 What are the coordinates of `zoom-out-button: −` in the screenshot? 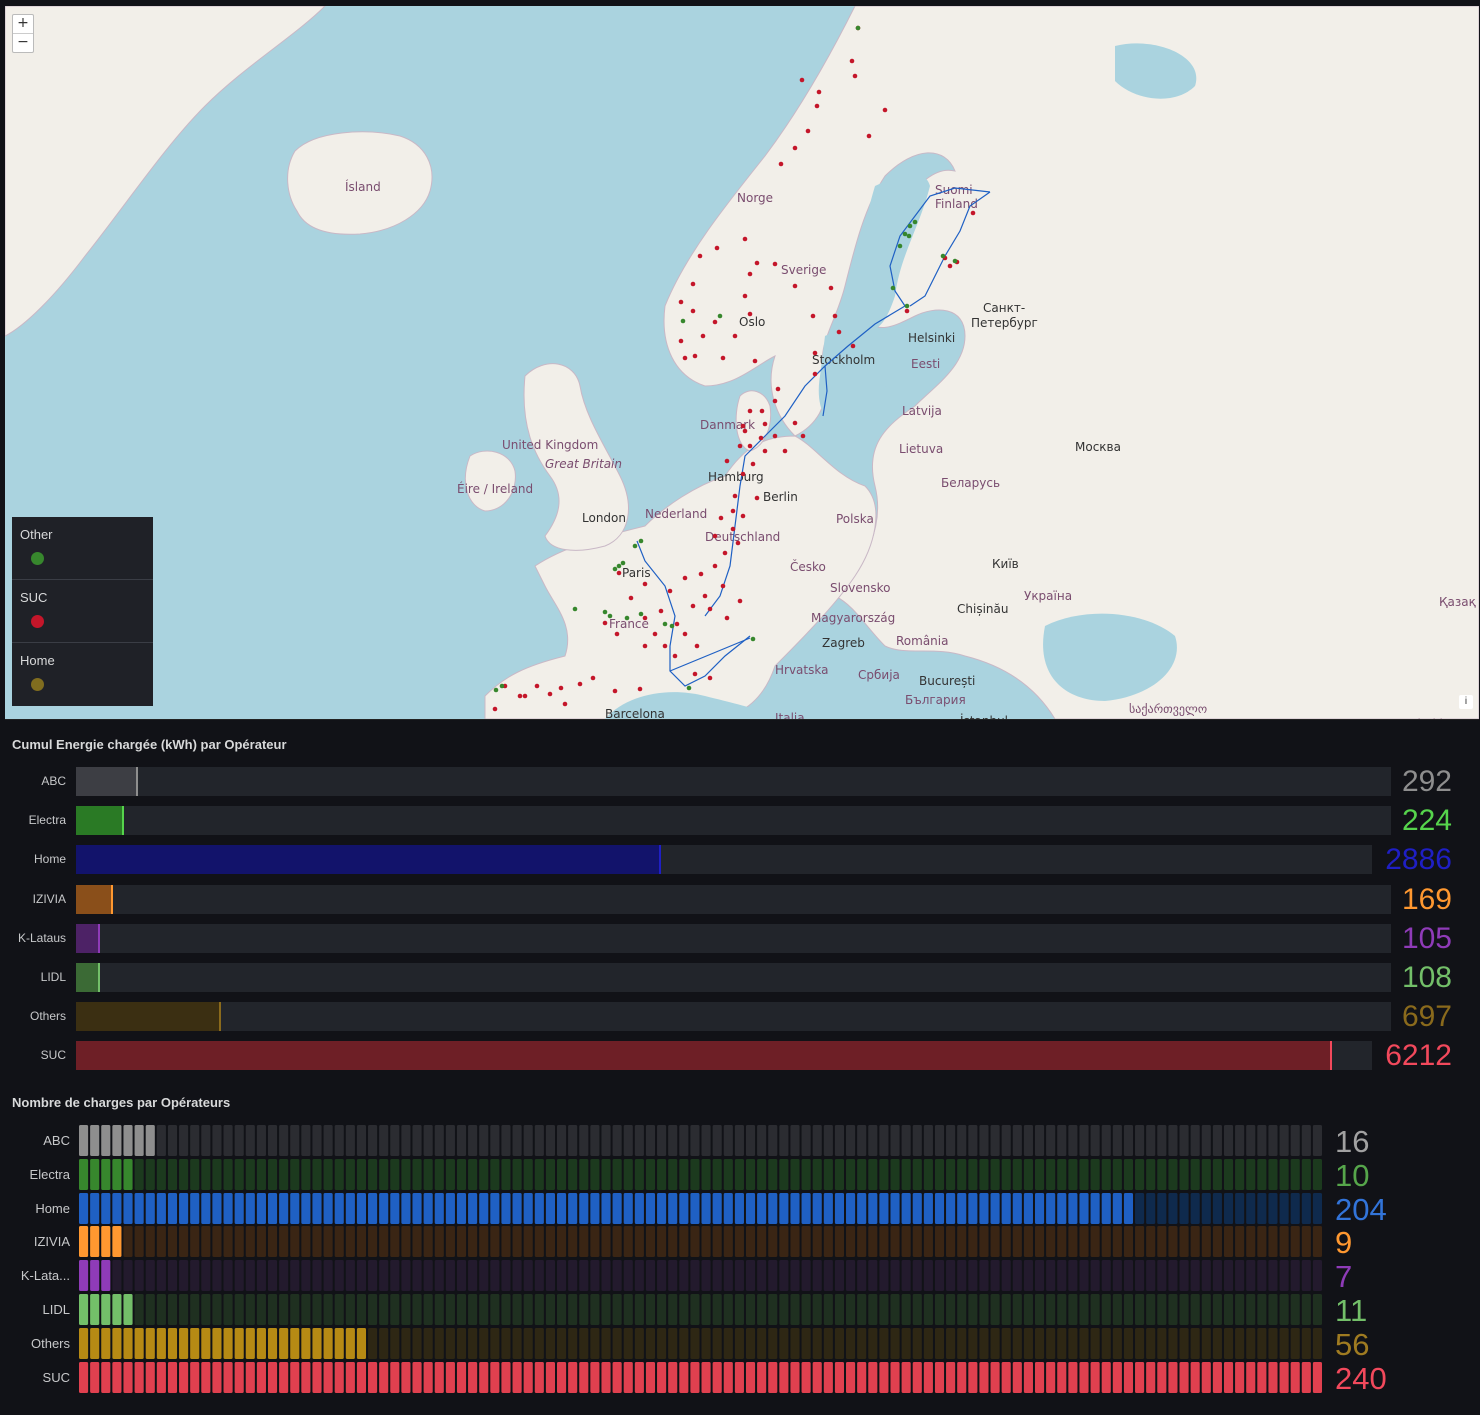 It's located at (23, 42).